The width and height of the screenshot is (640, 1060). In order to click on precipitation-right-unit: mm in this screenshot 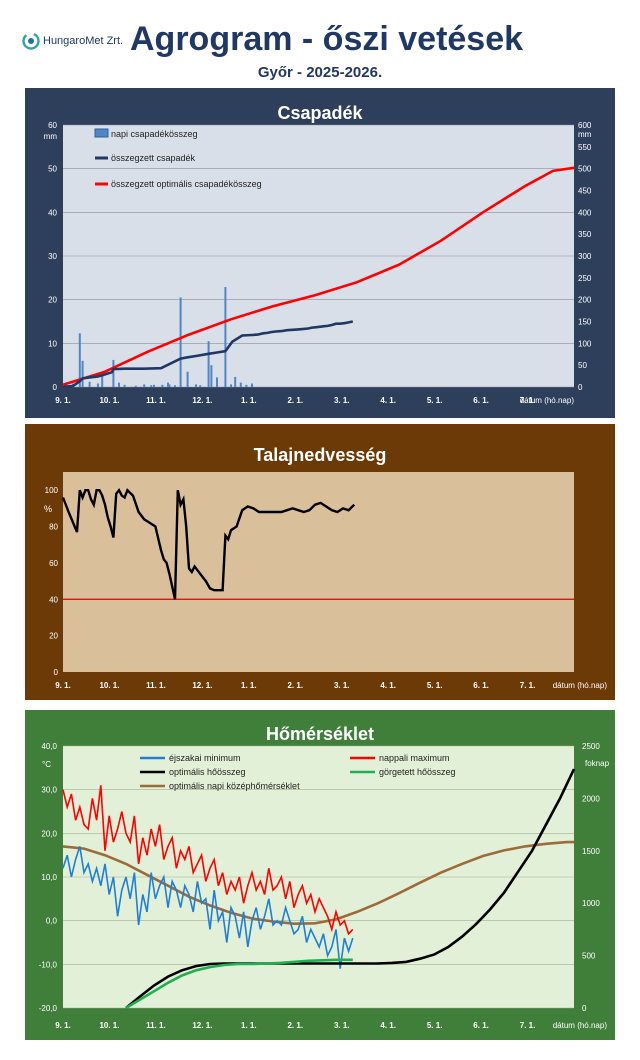, I will do `click(585, 134)`.